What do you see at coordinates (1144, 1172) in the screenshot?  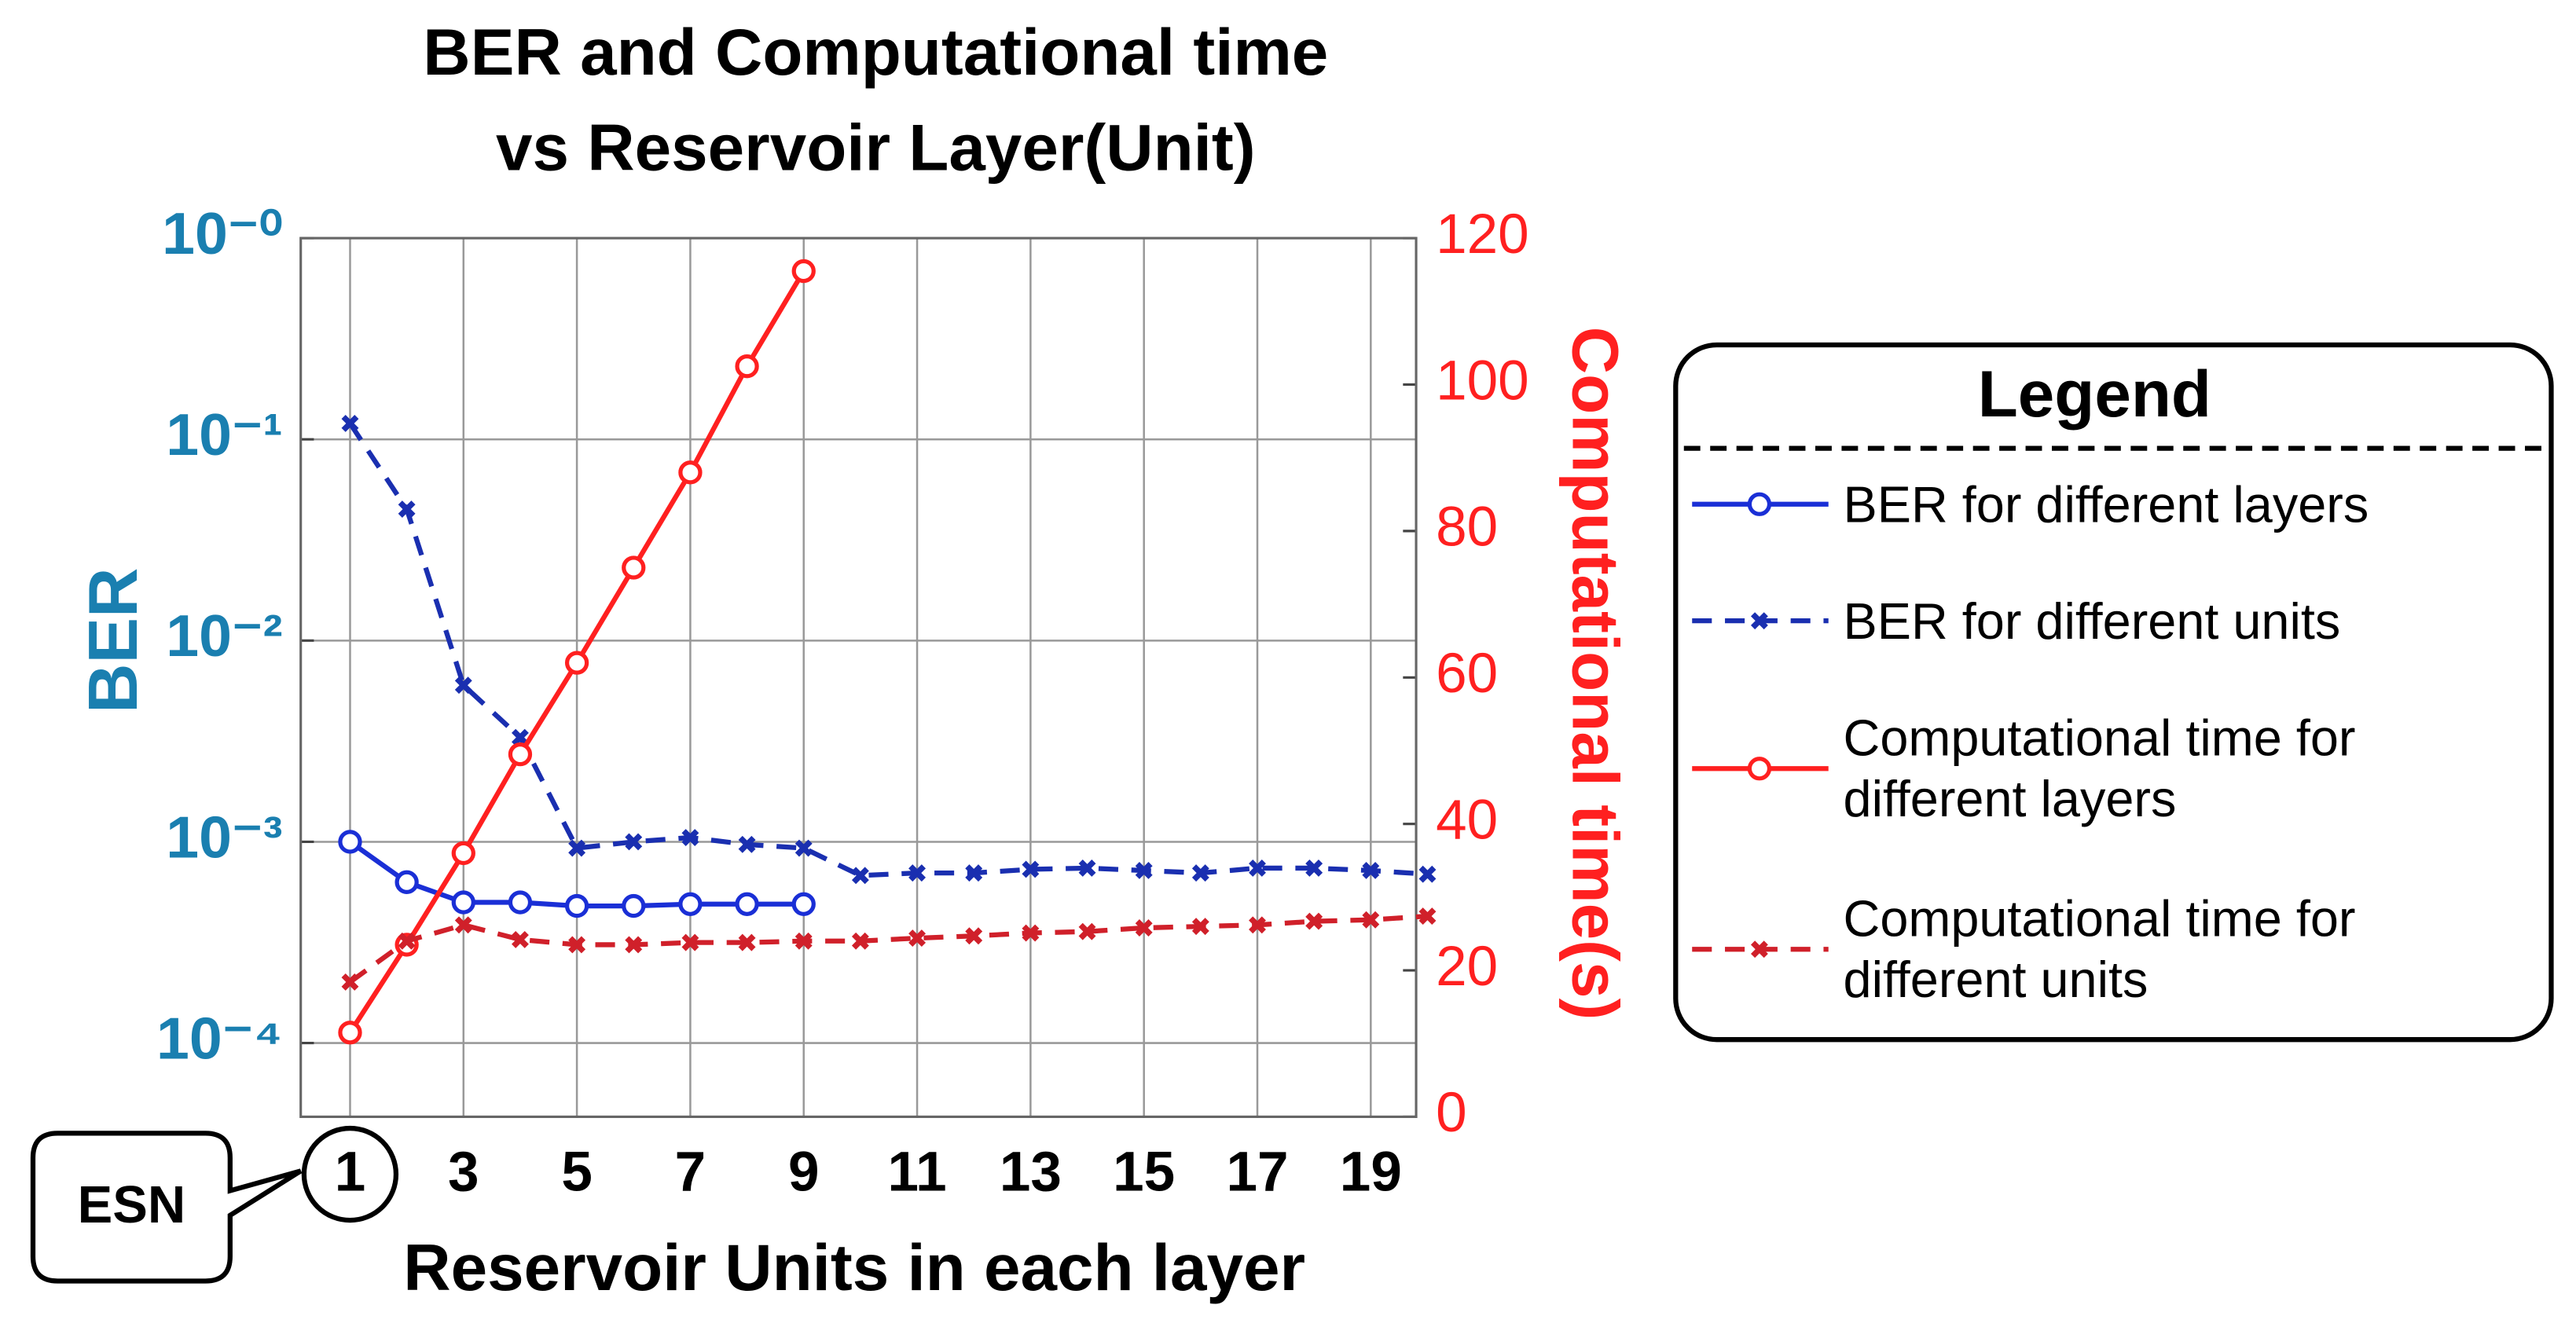 I see `x-tick-label: 15` at bounding box center [1144, 1172].